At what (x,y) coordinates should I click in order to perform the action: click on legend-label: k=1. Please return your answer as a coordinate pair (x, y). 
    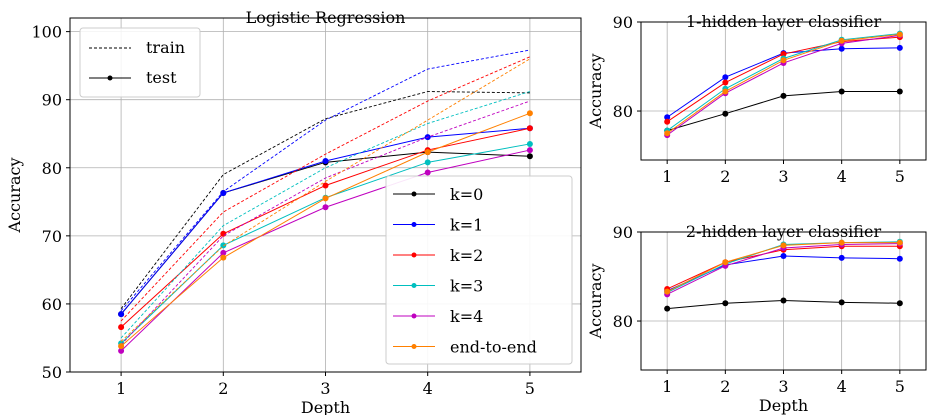
    Looking at the image, I should click on (466, 225).